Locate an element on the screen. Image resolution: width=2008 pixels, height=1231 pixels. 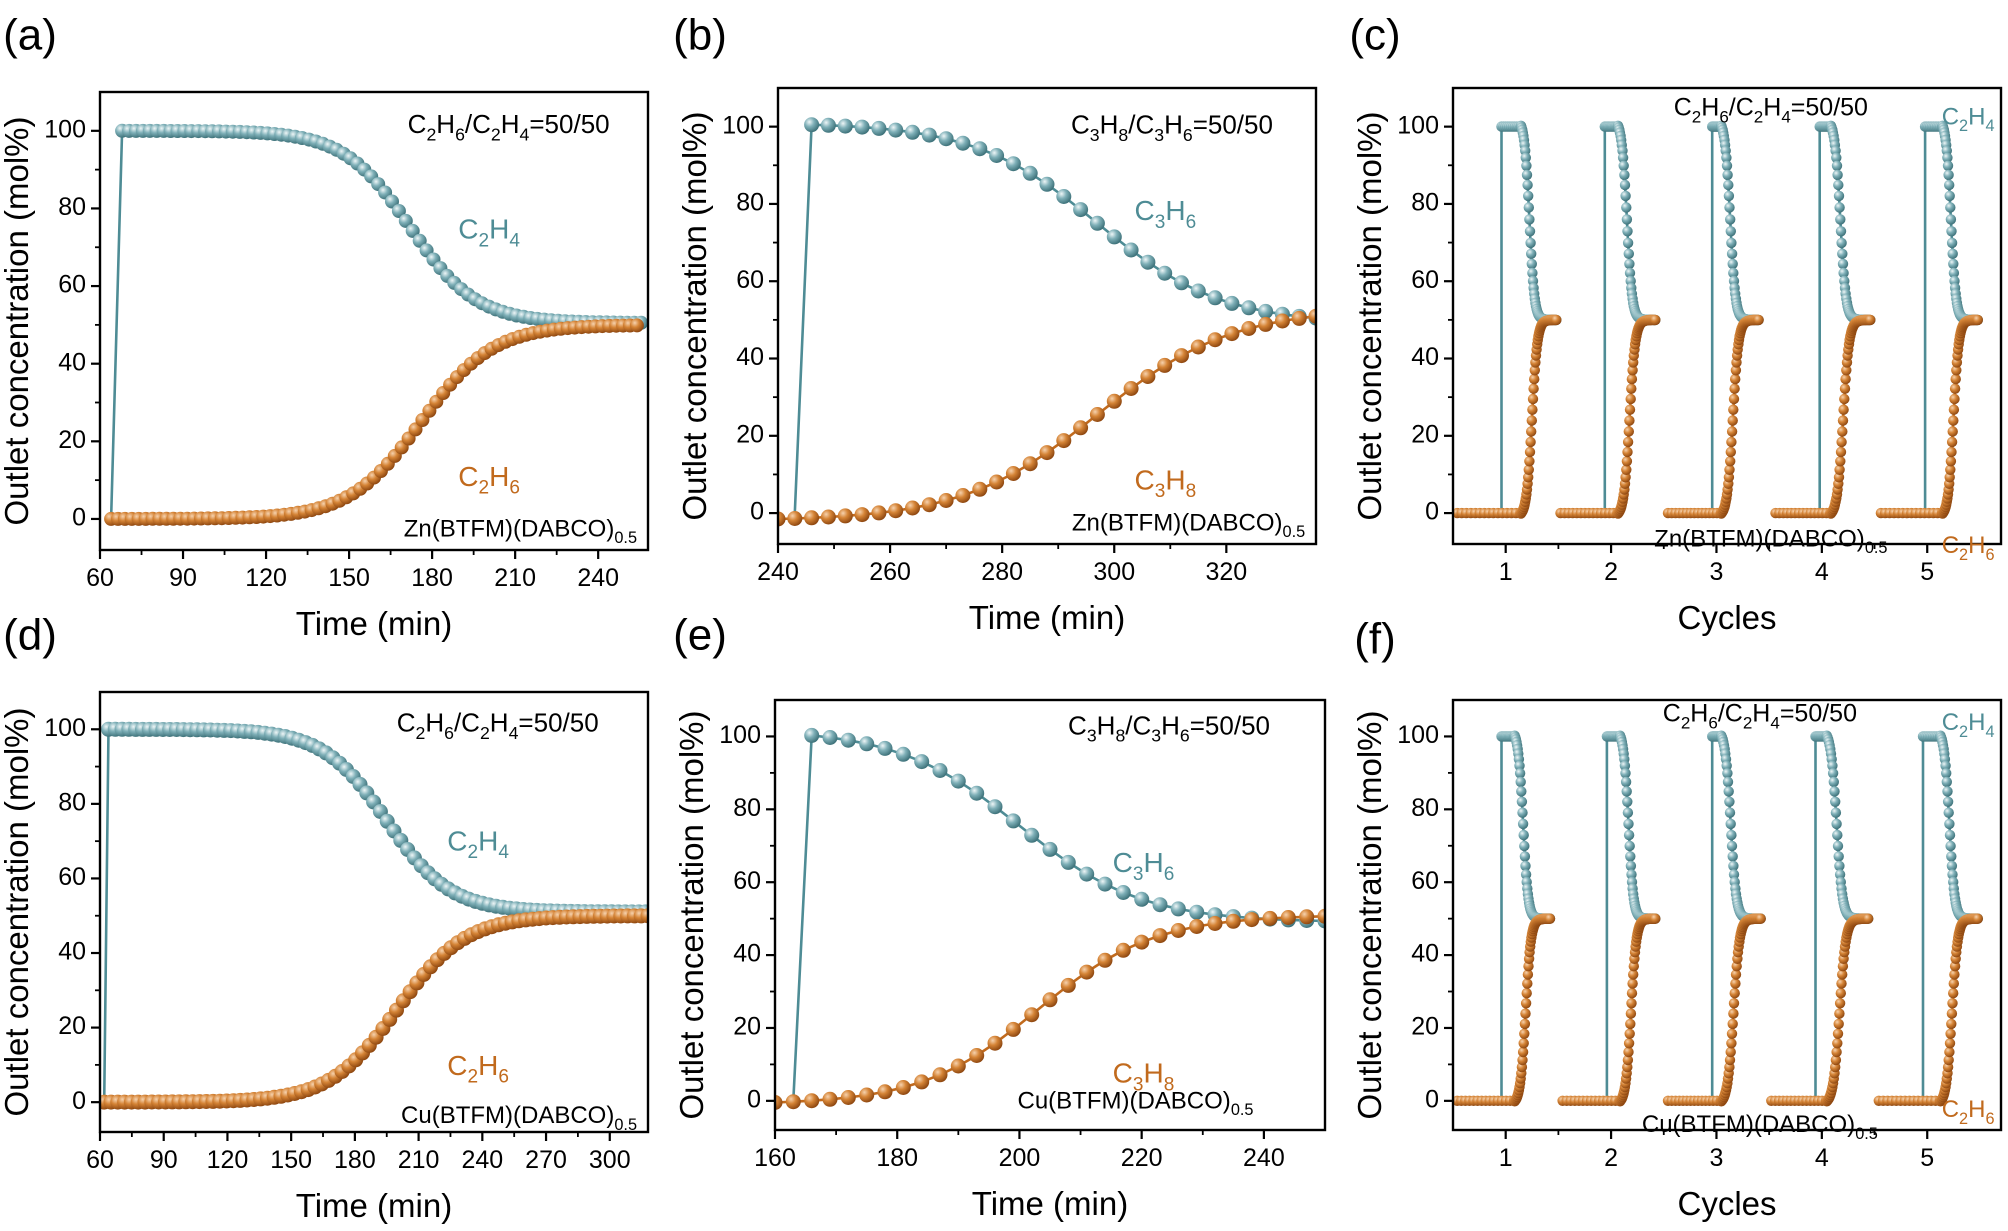
x-tick-label: 150 is located at coordinates (291, 1160).